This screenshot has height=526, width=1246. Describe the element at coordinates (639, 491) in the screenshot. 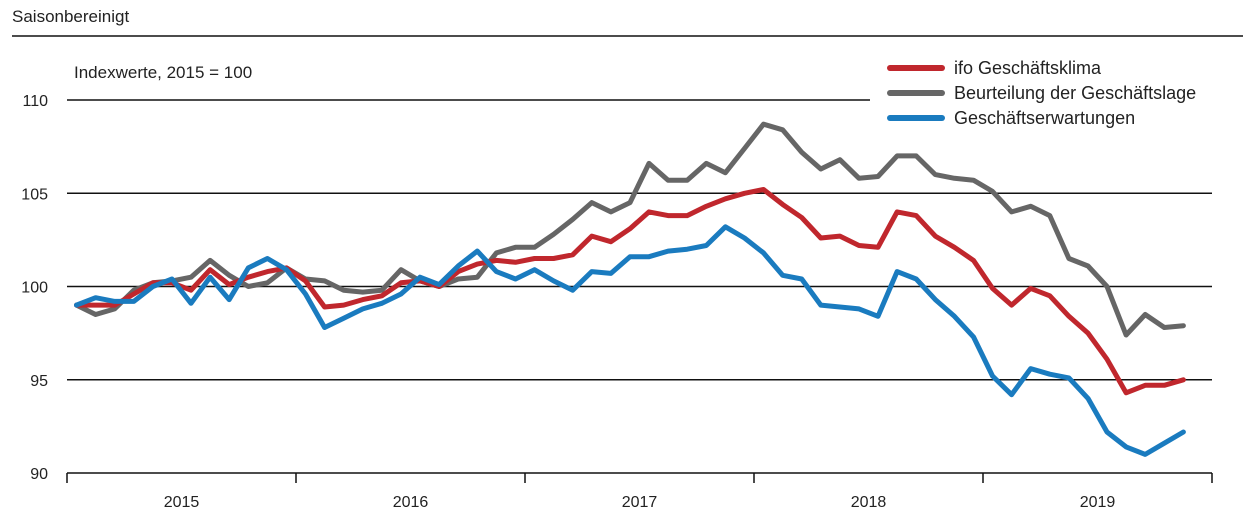

I see `x-axis: 2015 2016 2017 2018 2019` at that location.